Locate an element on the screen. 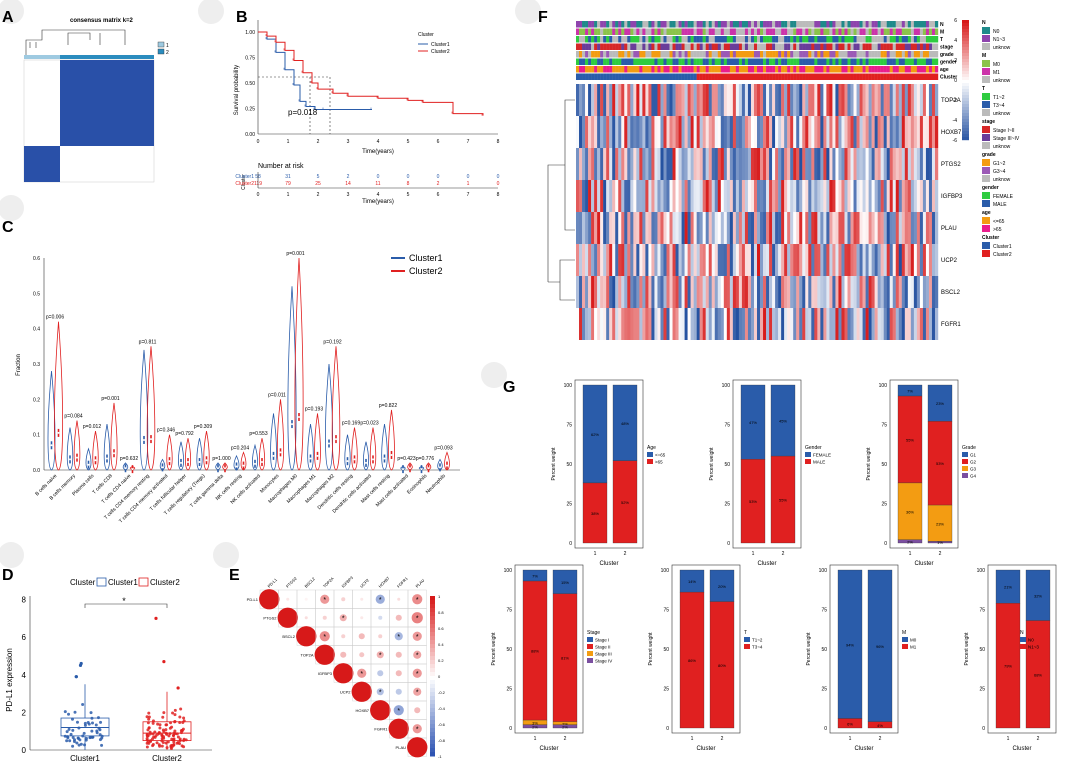  km-xtick: 4 is located at coordinates (378, 142).